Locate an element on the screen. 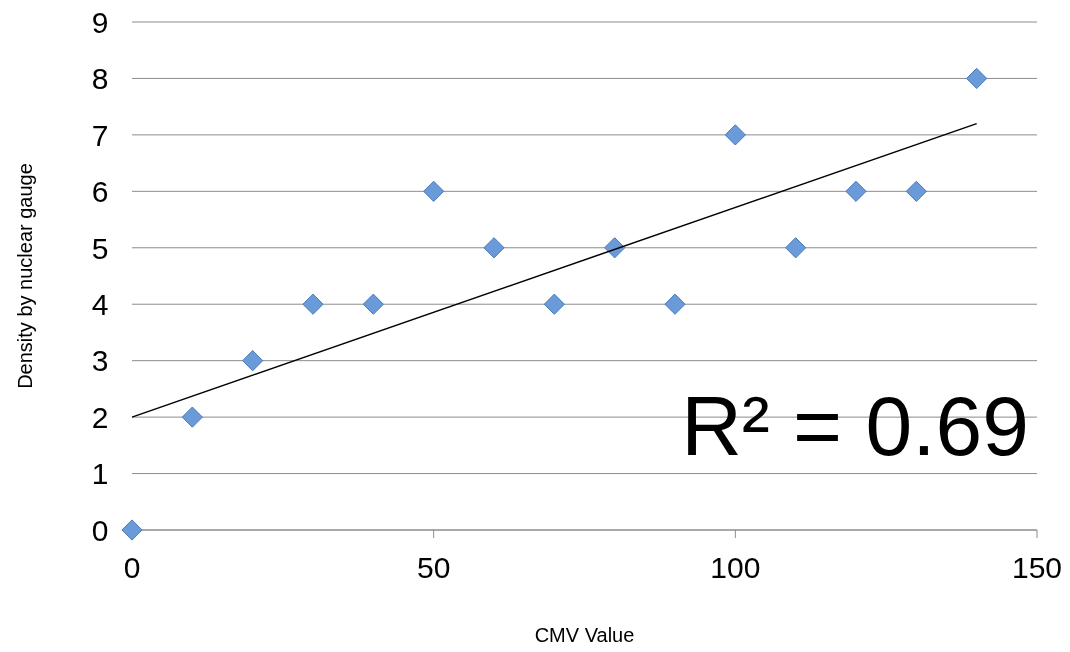 The height and width of the screenshot is (652, 1070). y-axis-title: Density by nuclear gauge is located at coordinates (25, 276).